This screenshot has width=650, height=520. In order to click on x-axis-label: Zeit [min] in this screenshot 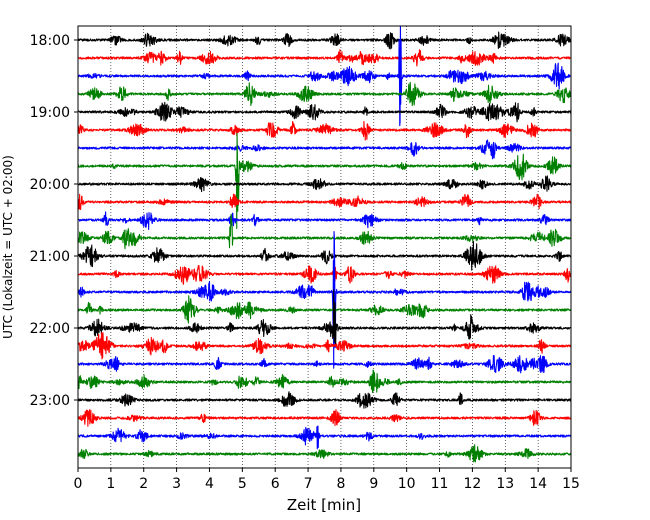, I will do `click(324, 505)`.